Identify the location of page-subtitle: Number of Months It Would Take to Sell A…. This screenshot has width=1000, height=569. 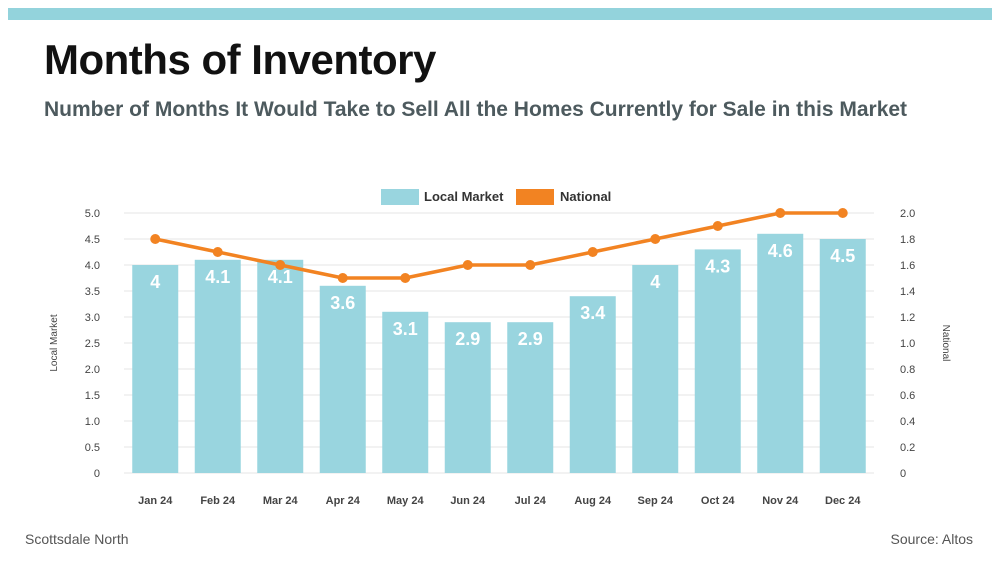
(476, 109).